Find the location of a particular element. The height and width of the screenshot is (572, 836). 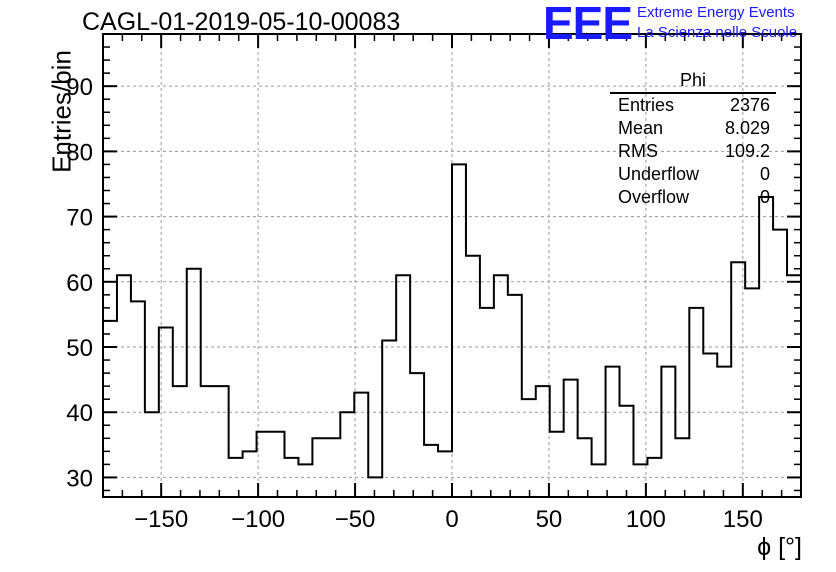

y-tick-label: 70 is located at coordinates (79, 218).